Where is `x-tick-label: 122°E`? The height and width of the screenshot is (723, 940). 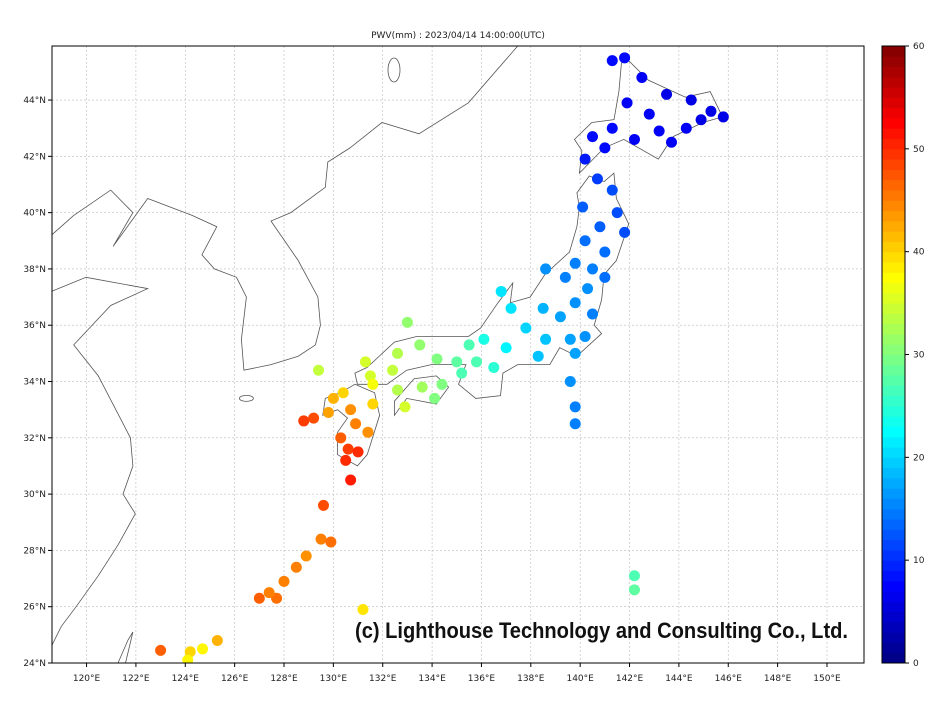
x-tick-label: 122°E is located at coordinates (136, 679).